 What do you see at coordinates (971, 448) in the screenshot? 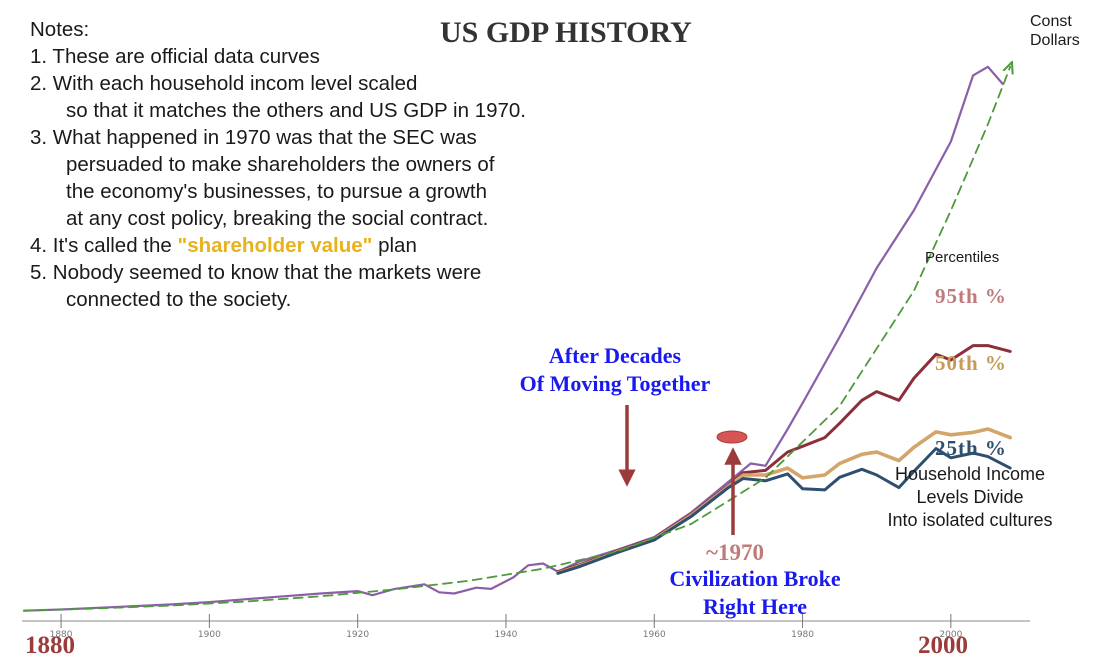
I see `p25-label: 25th %` at bounding box center [971, 448].